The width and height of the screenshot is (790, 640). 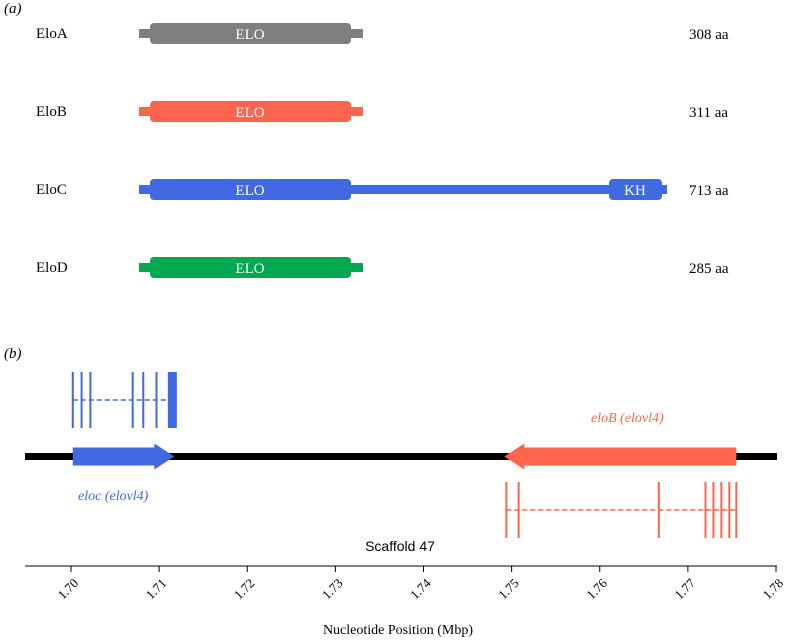 I want to click on gene-label-eloc: eloc (elovl4), so click(x=113, y=496).